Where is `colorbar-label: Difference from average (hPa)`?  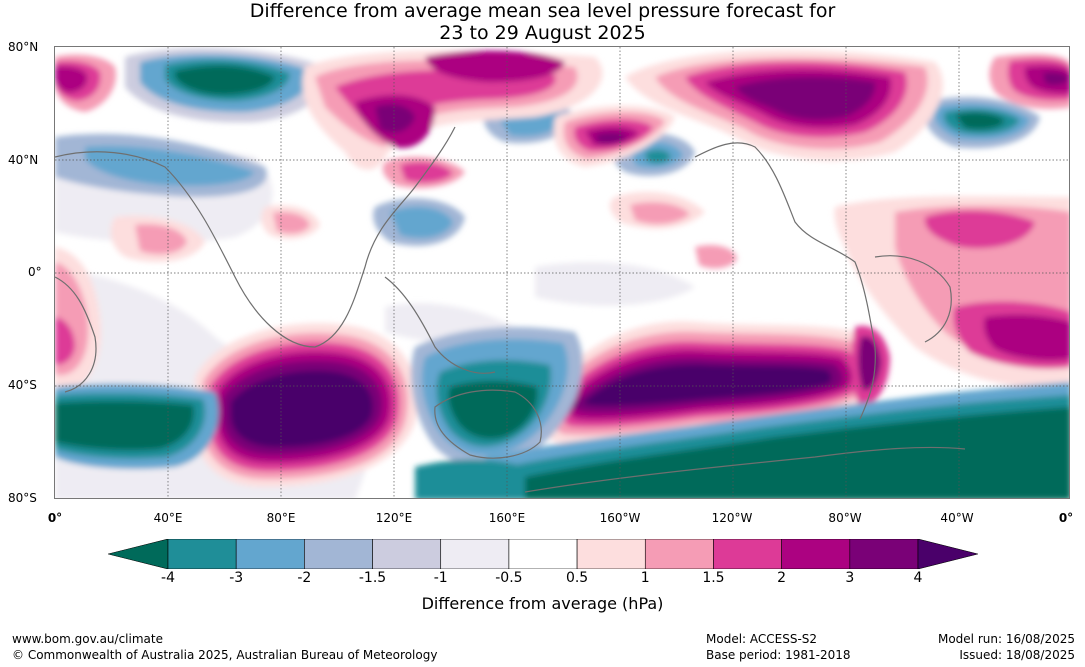 colorbar-label: Difference from average (hPa) is located at coordinates (542, 603).